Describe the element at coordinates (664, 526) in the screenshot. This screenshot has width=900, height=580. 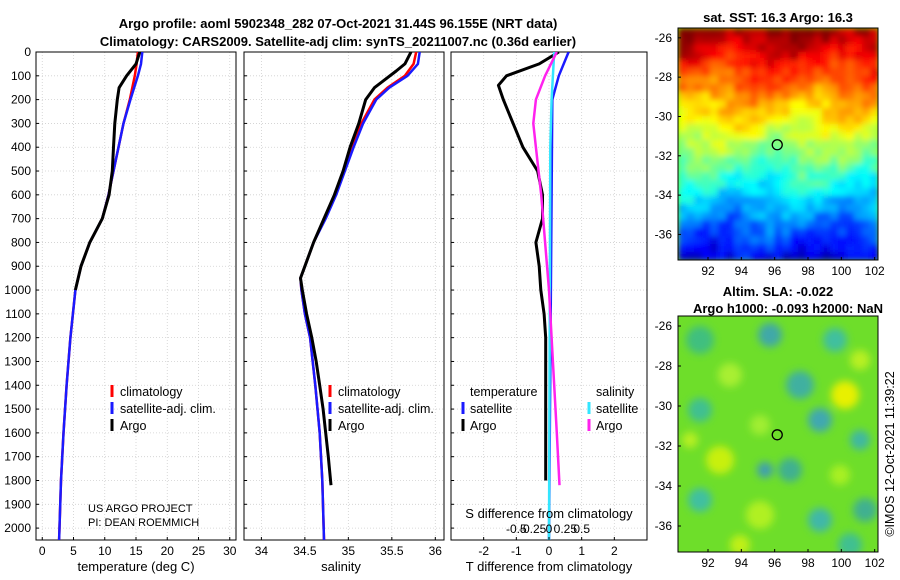
I see `map-y-tick-label: -36` at that location.